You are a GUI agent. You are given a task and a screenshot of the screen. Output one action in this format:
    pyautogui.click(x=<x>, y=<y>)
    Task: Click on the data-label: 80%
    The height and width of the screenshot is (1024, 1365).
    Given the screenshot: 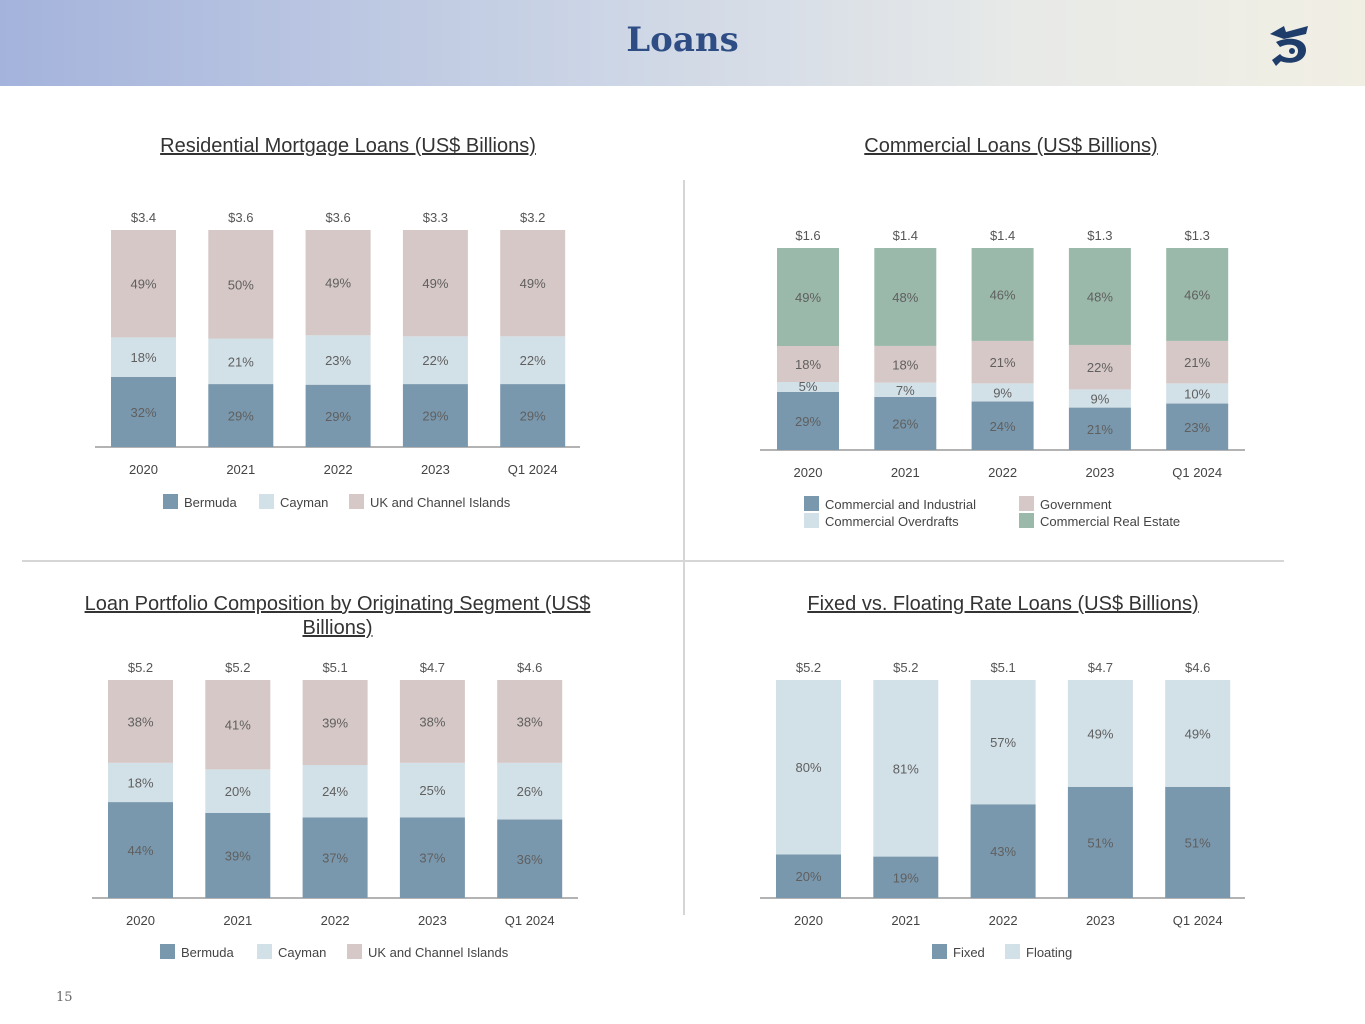 What is the action you would take?
    pyautogui.click(x=808, y=767)
    